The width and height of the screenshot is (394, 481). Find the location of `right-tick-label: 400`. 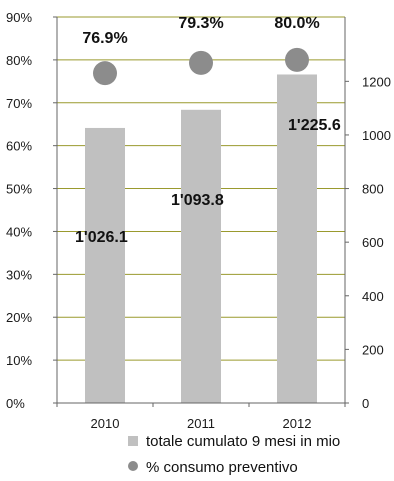

right-tick-label: 400 is located at coordinates (373, 296).